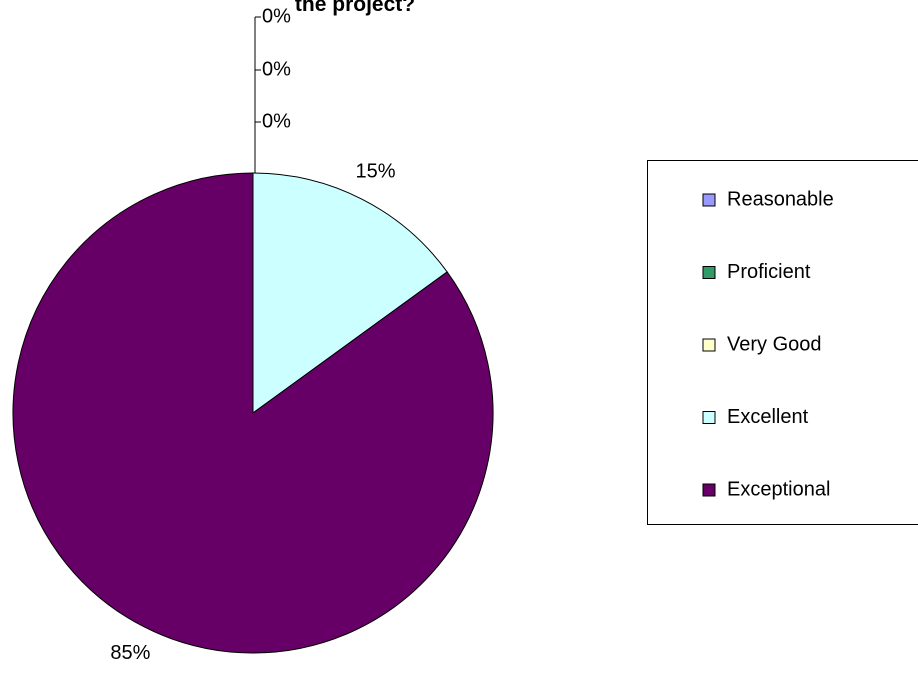  Describe the element at coordinates (768, 417) in the screenshot. I see `legend-label: Excellent` at that location.